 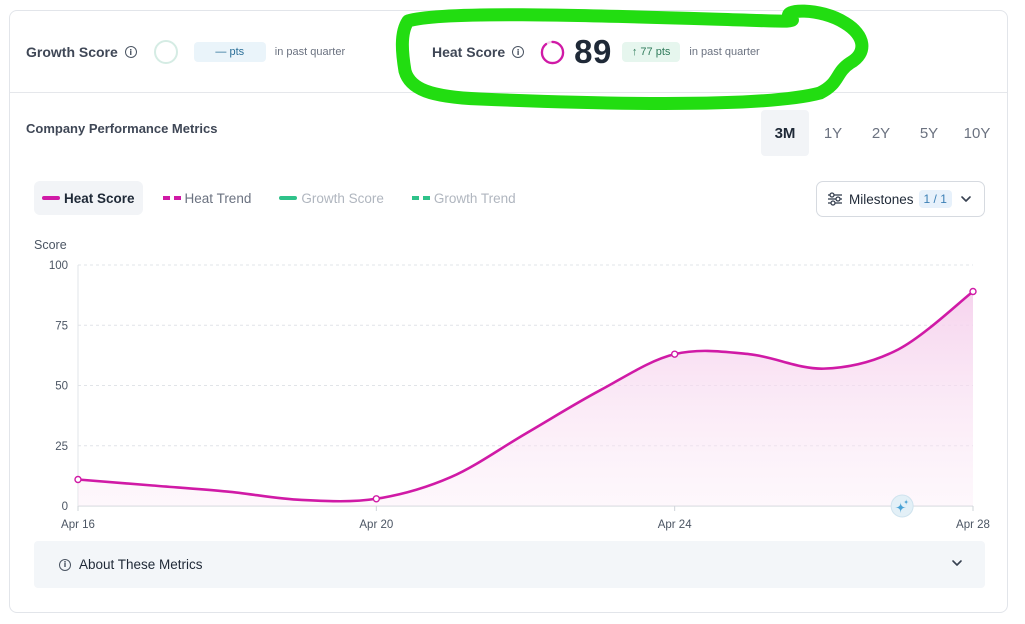 I want to click on y-tick-label: 75, so click(x=61, y=326).